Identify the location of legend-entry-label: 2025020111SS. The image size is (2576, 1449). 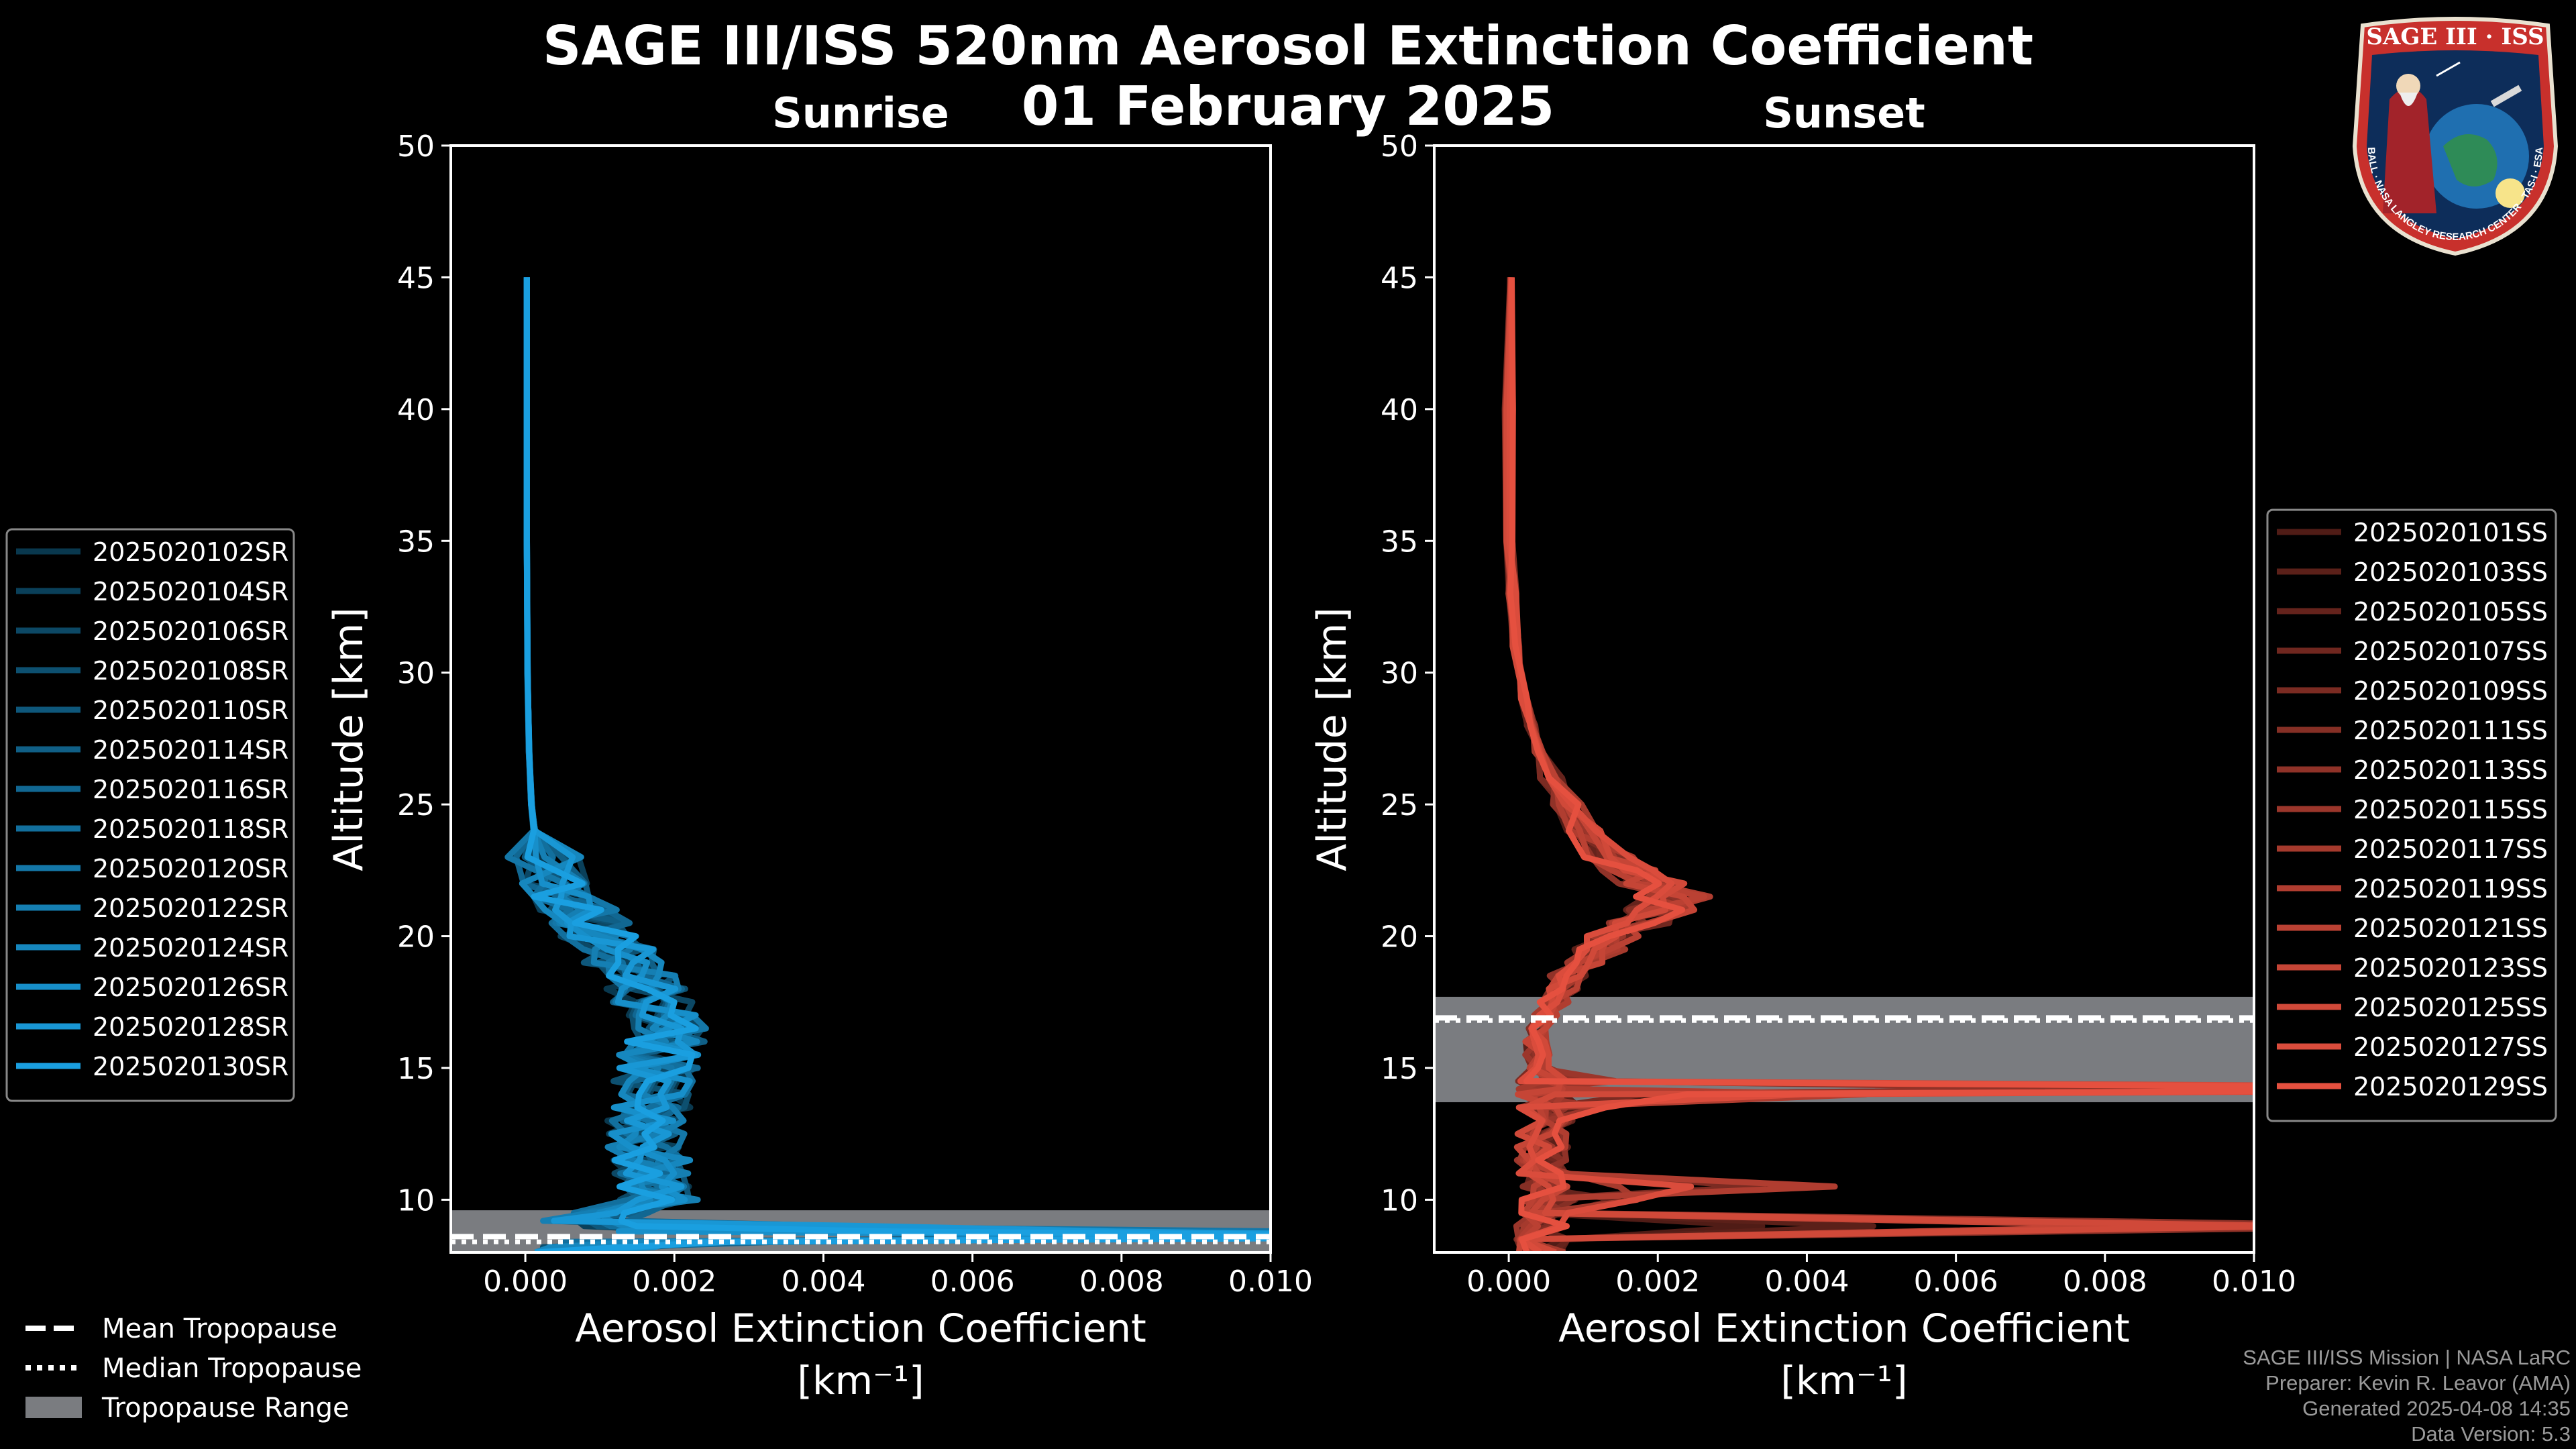
(2450, 730).